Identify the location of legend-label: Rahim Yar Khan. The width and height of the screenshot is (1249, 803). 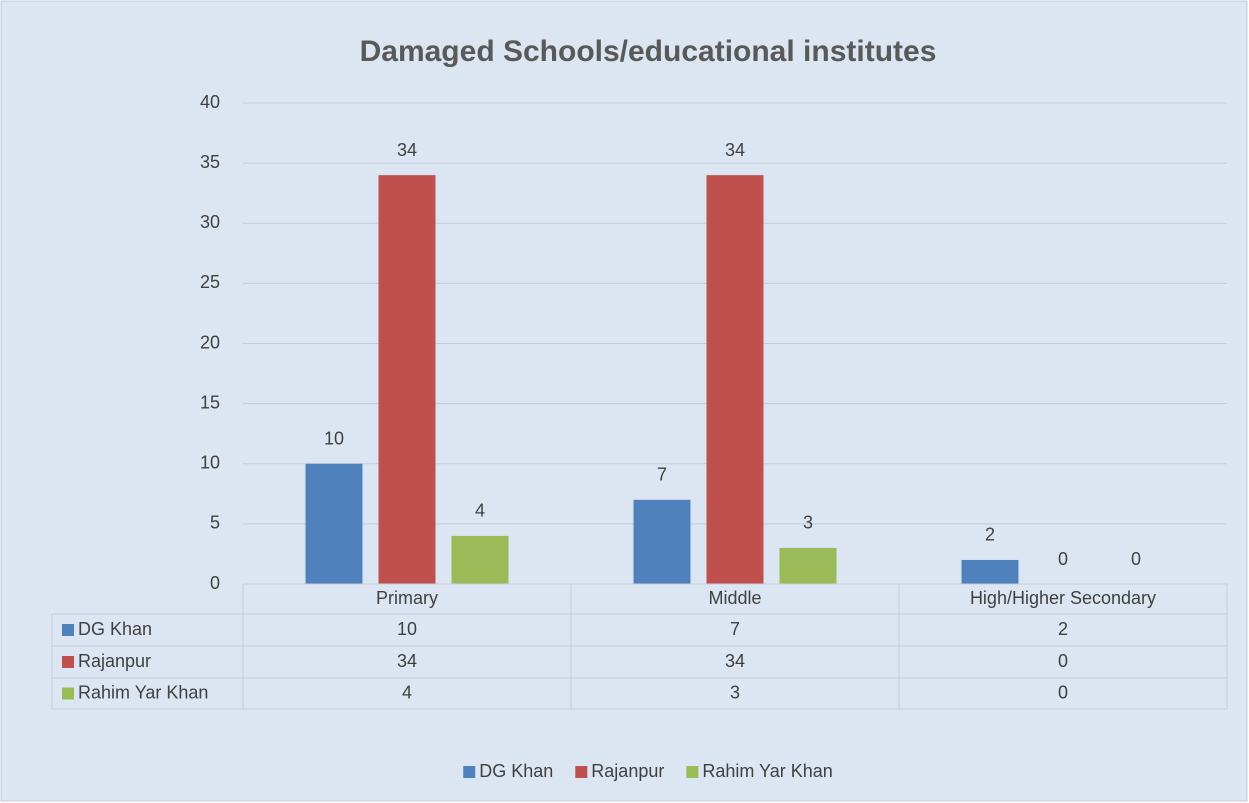
(767, 771).